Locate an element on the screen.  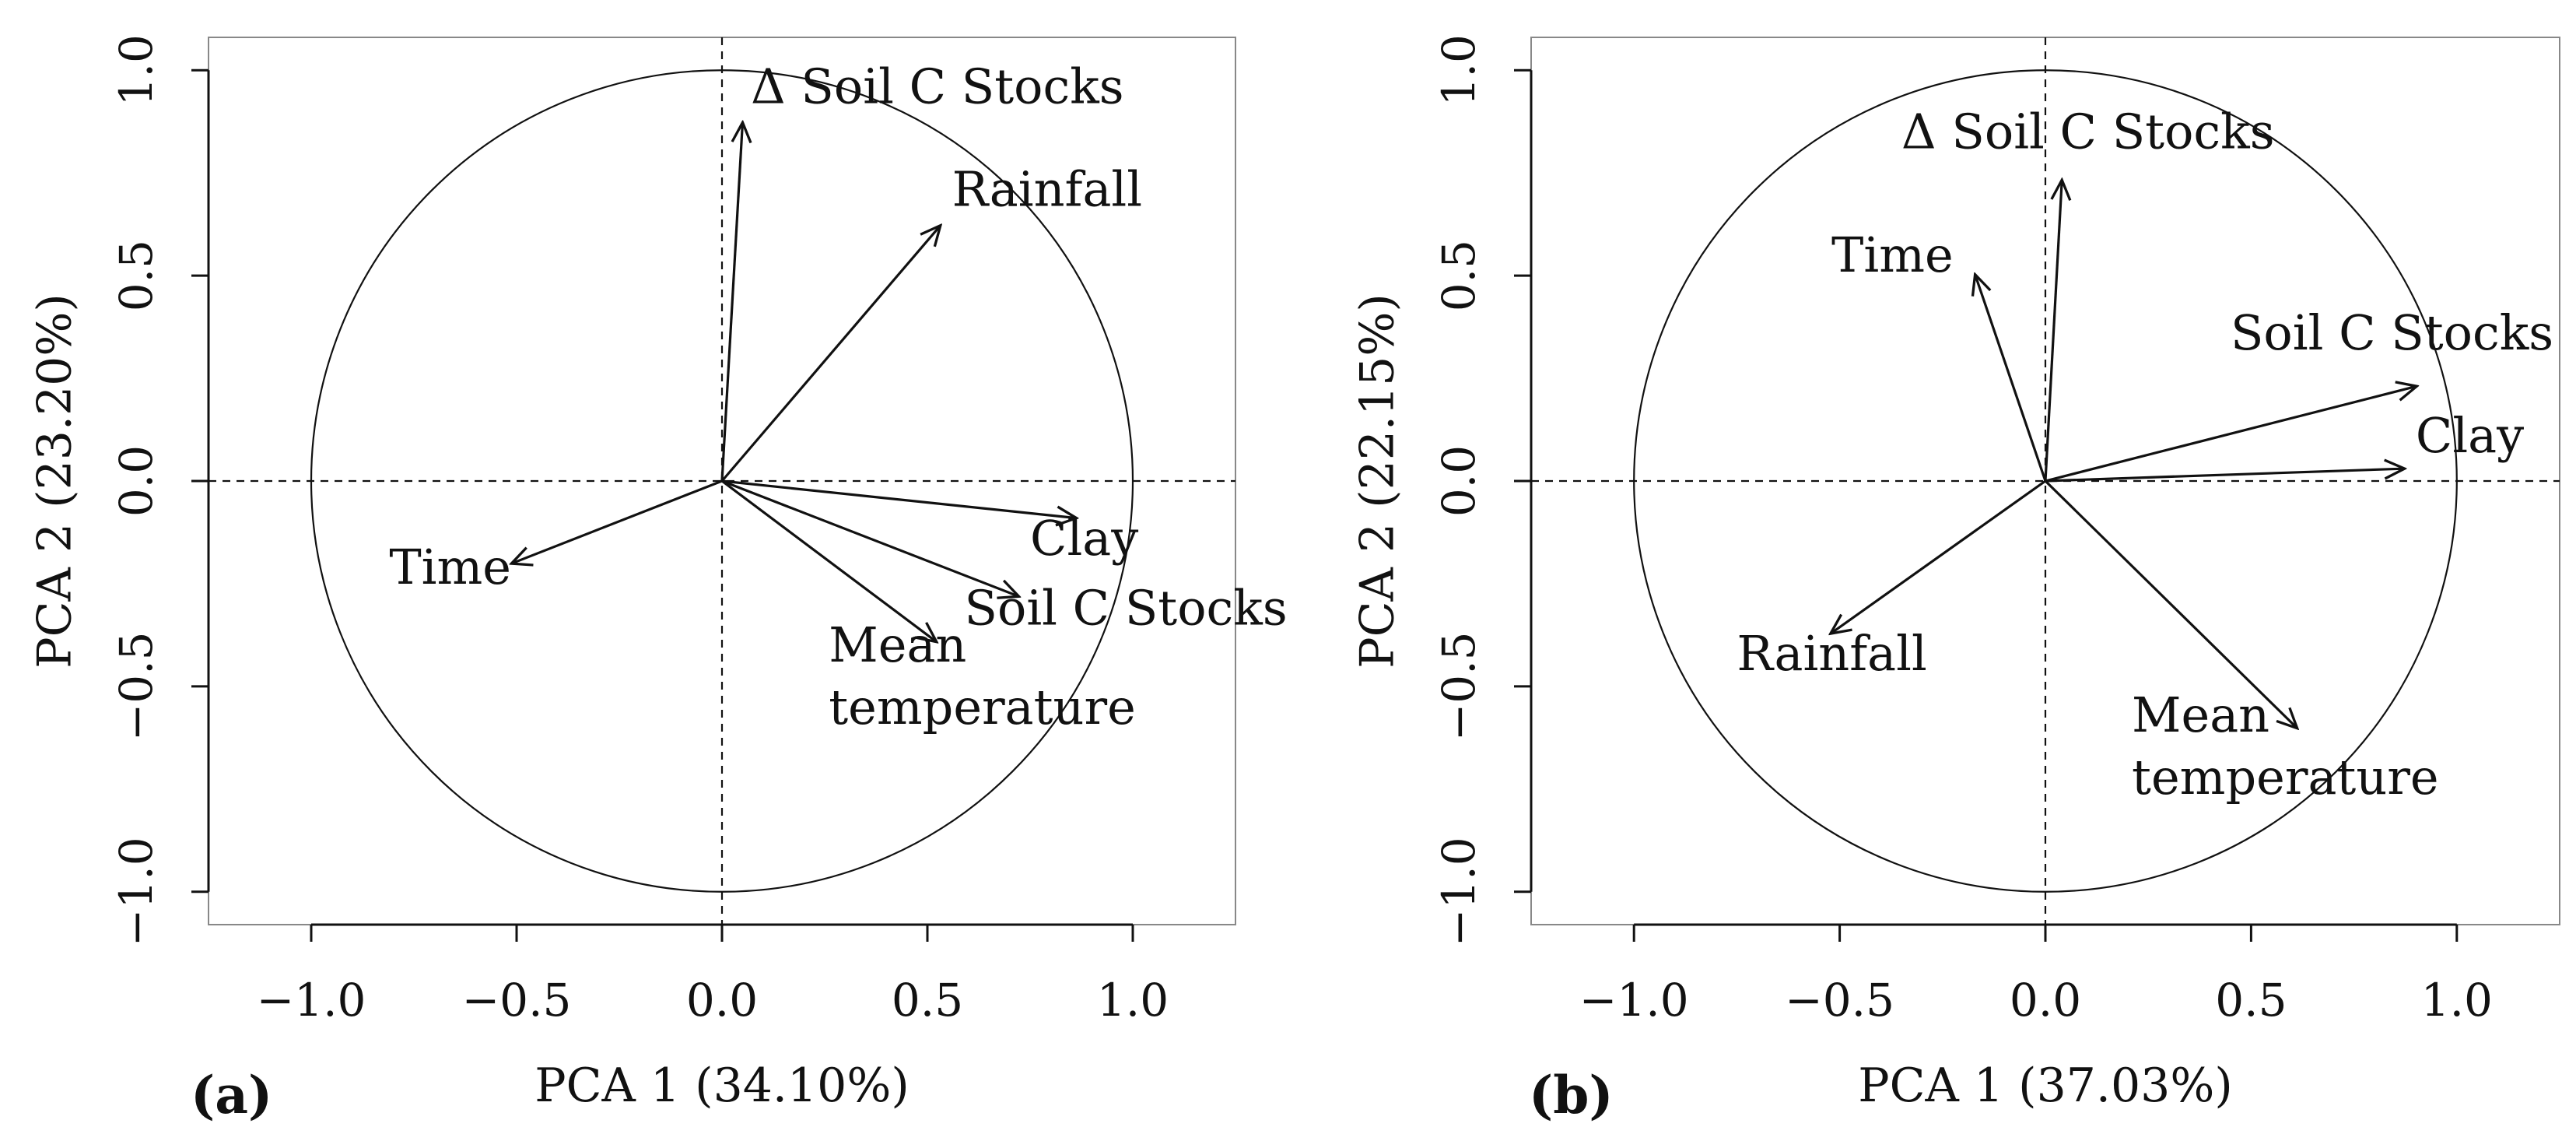
y-axis-title: PCA 2 (22.15%) is located at coordinates (1378, 481).